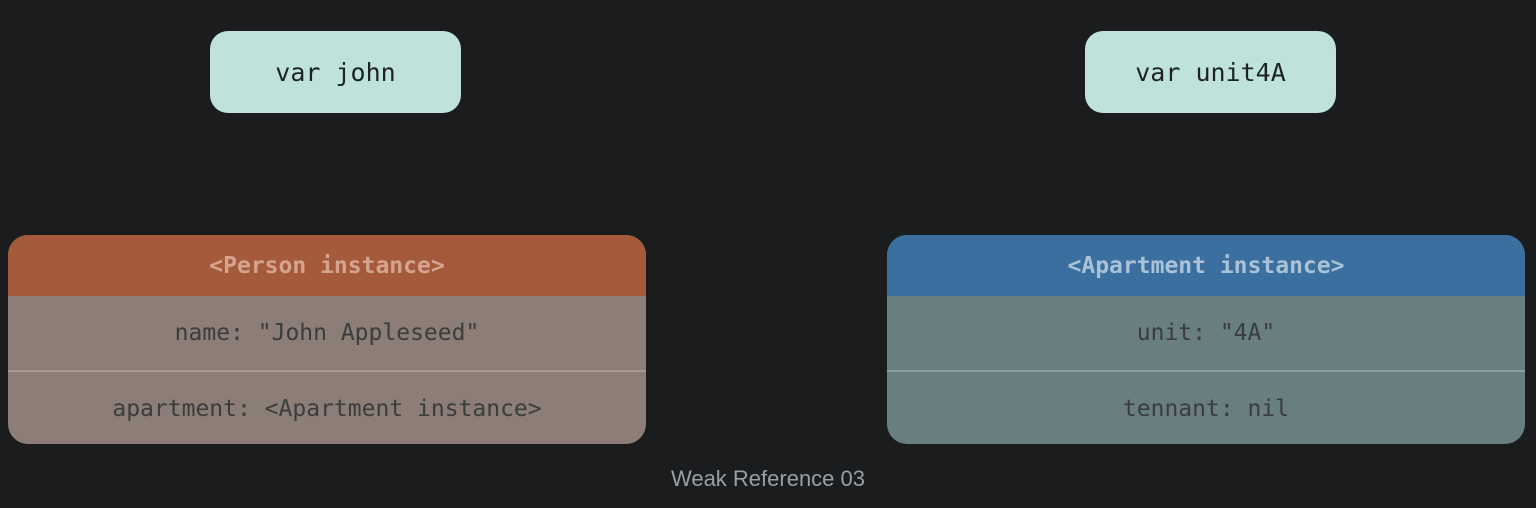  I want to click on diagram-caption: Weak Reference 03, so click(768, 478).